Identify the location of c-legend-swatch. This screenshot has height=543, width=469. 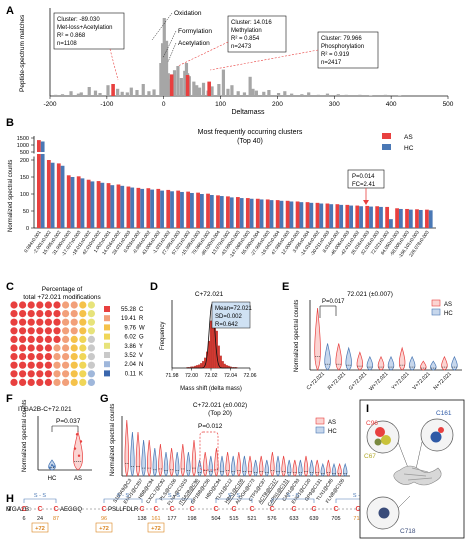
(107, 373).